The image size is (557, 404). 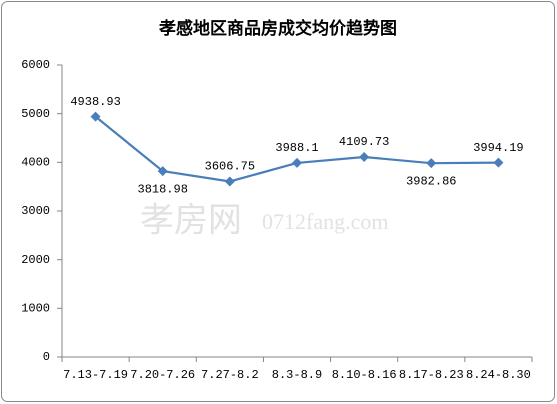 I want to click on data-label: 4109.73, so click(x=364, y=142).